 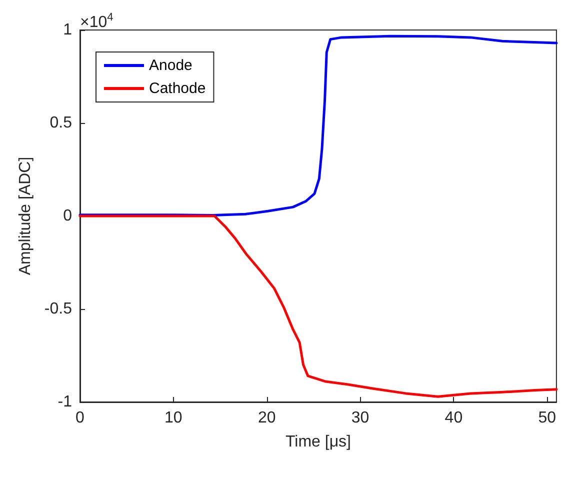 I want to click on y-tick-label: -1, so click(x=65, y=402).